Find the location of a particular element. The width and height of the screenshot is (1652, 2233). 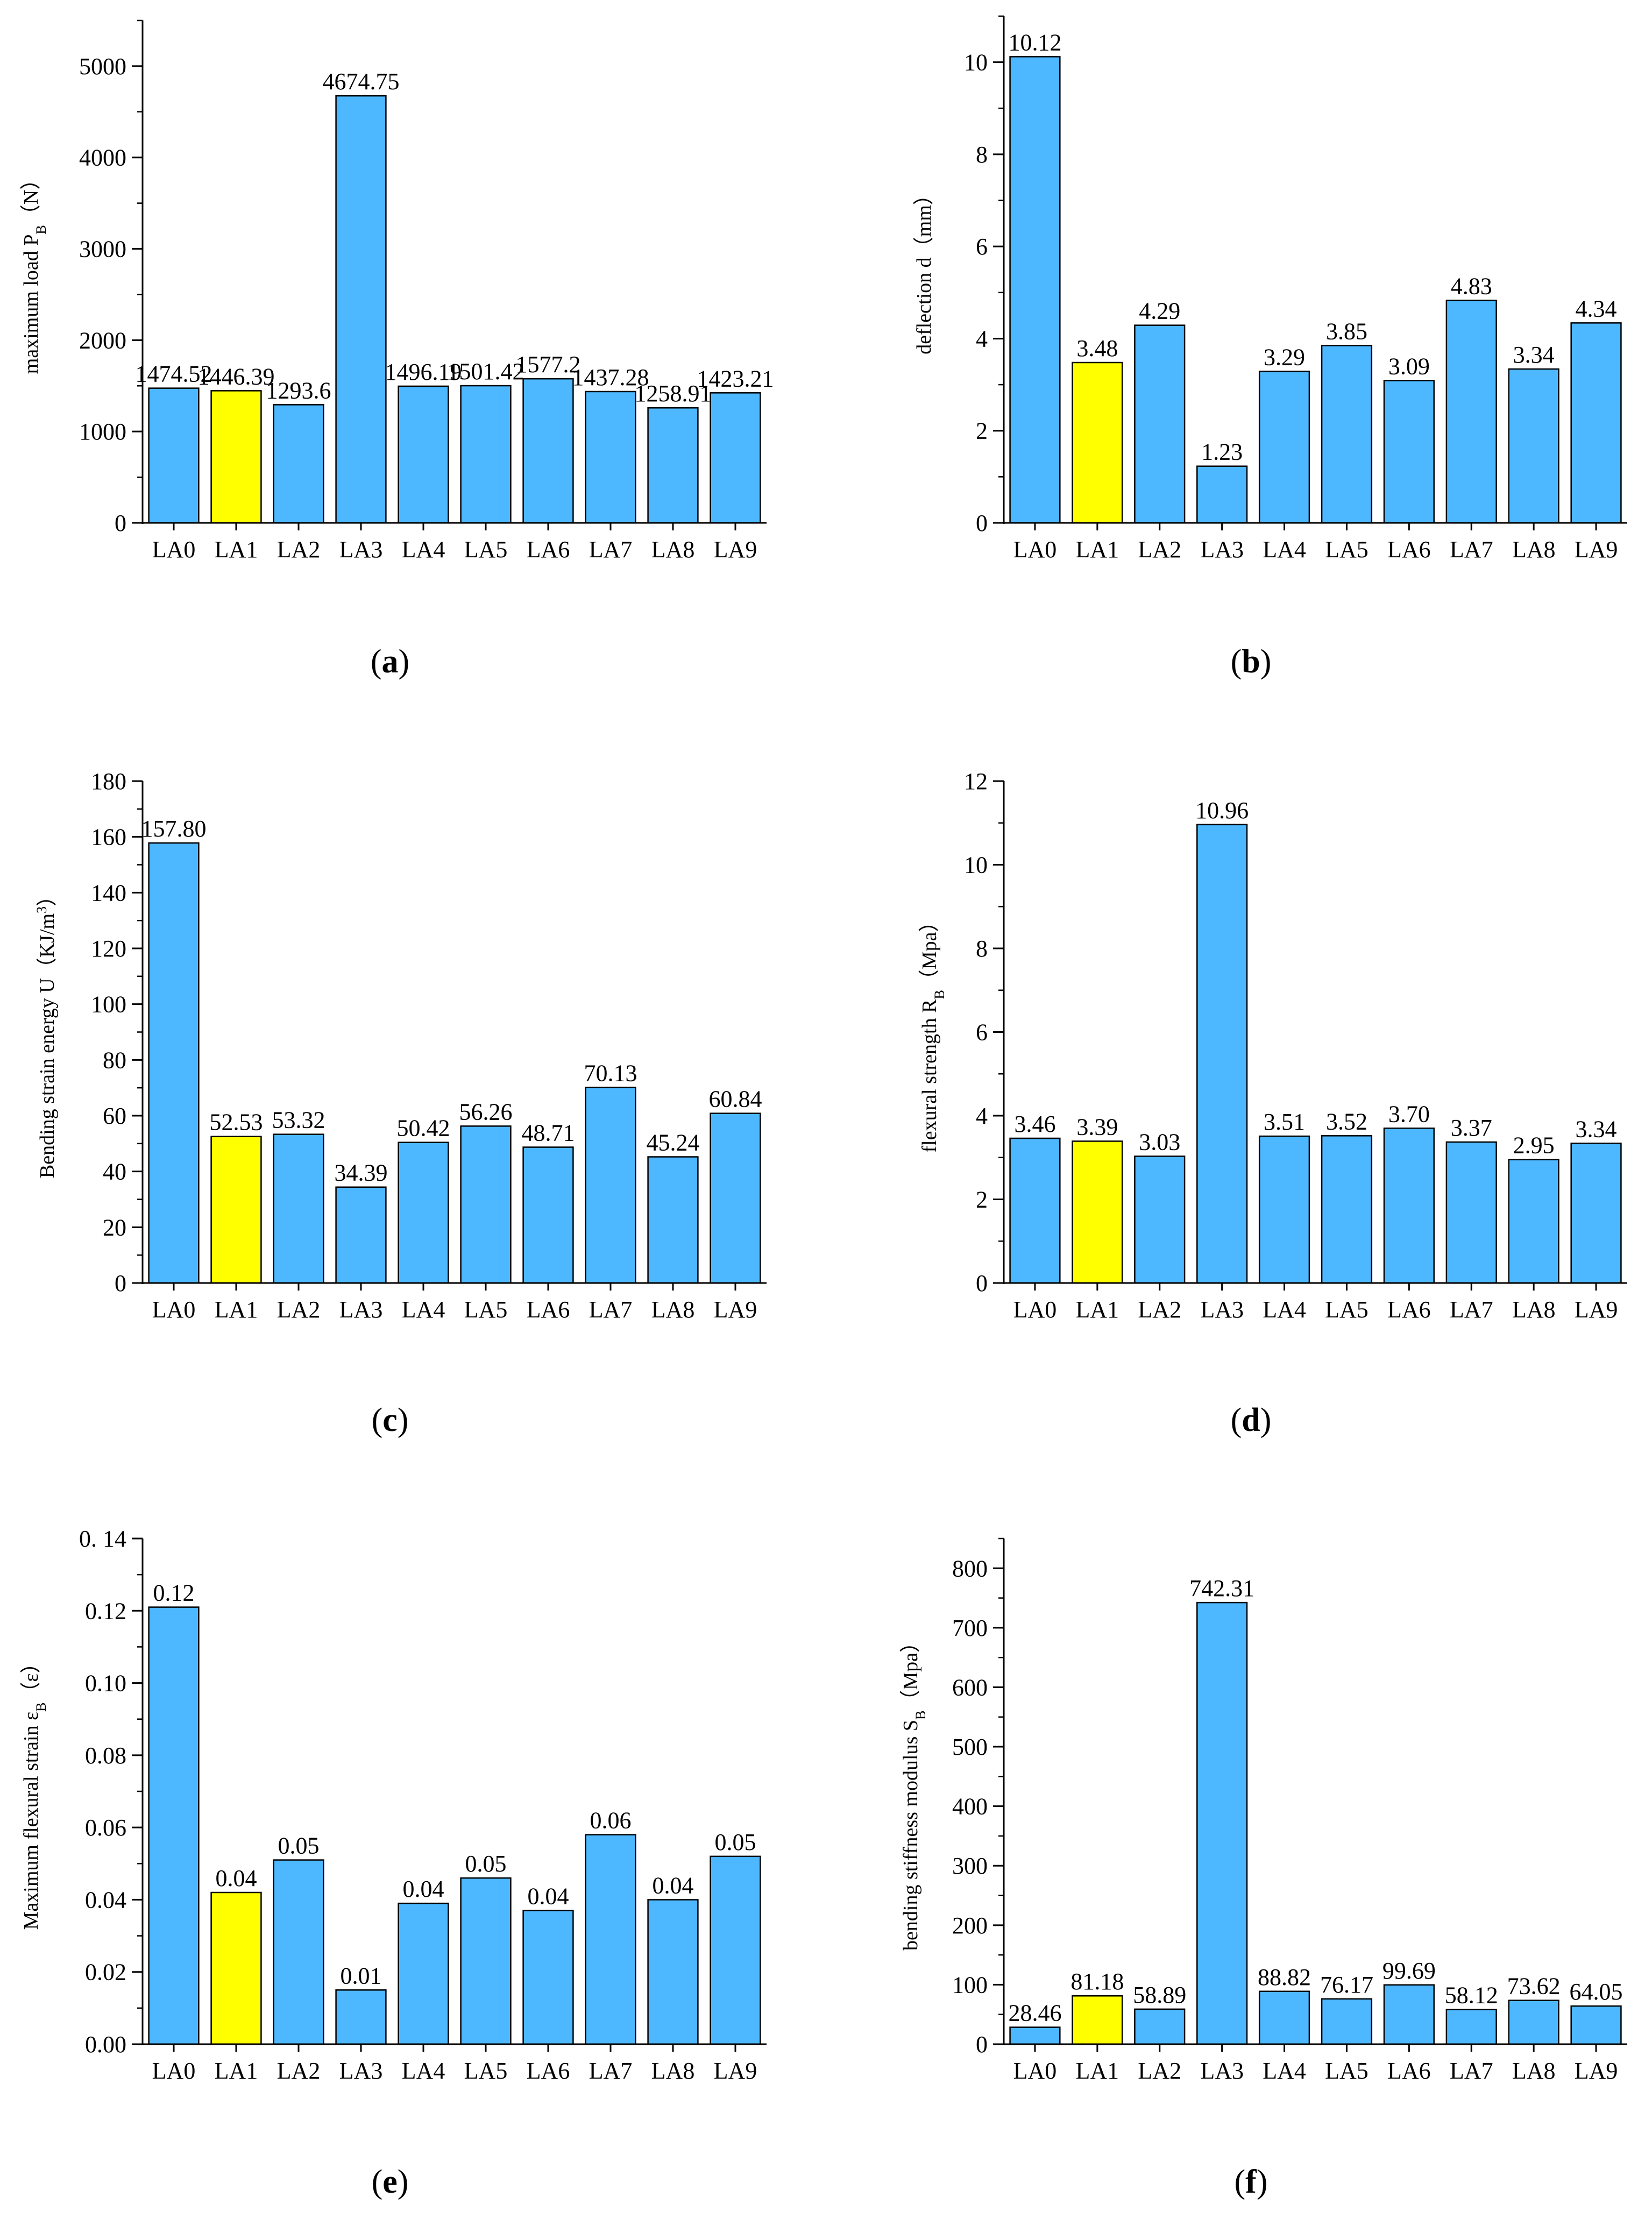

y-tick-label: 10 is located at coordinates (976, 865).